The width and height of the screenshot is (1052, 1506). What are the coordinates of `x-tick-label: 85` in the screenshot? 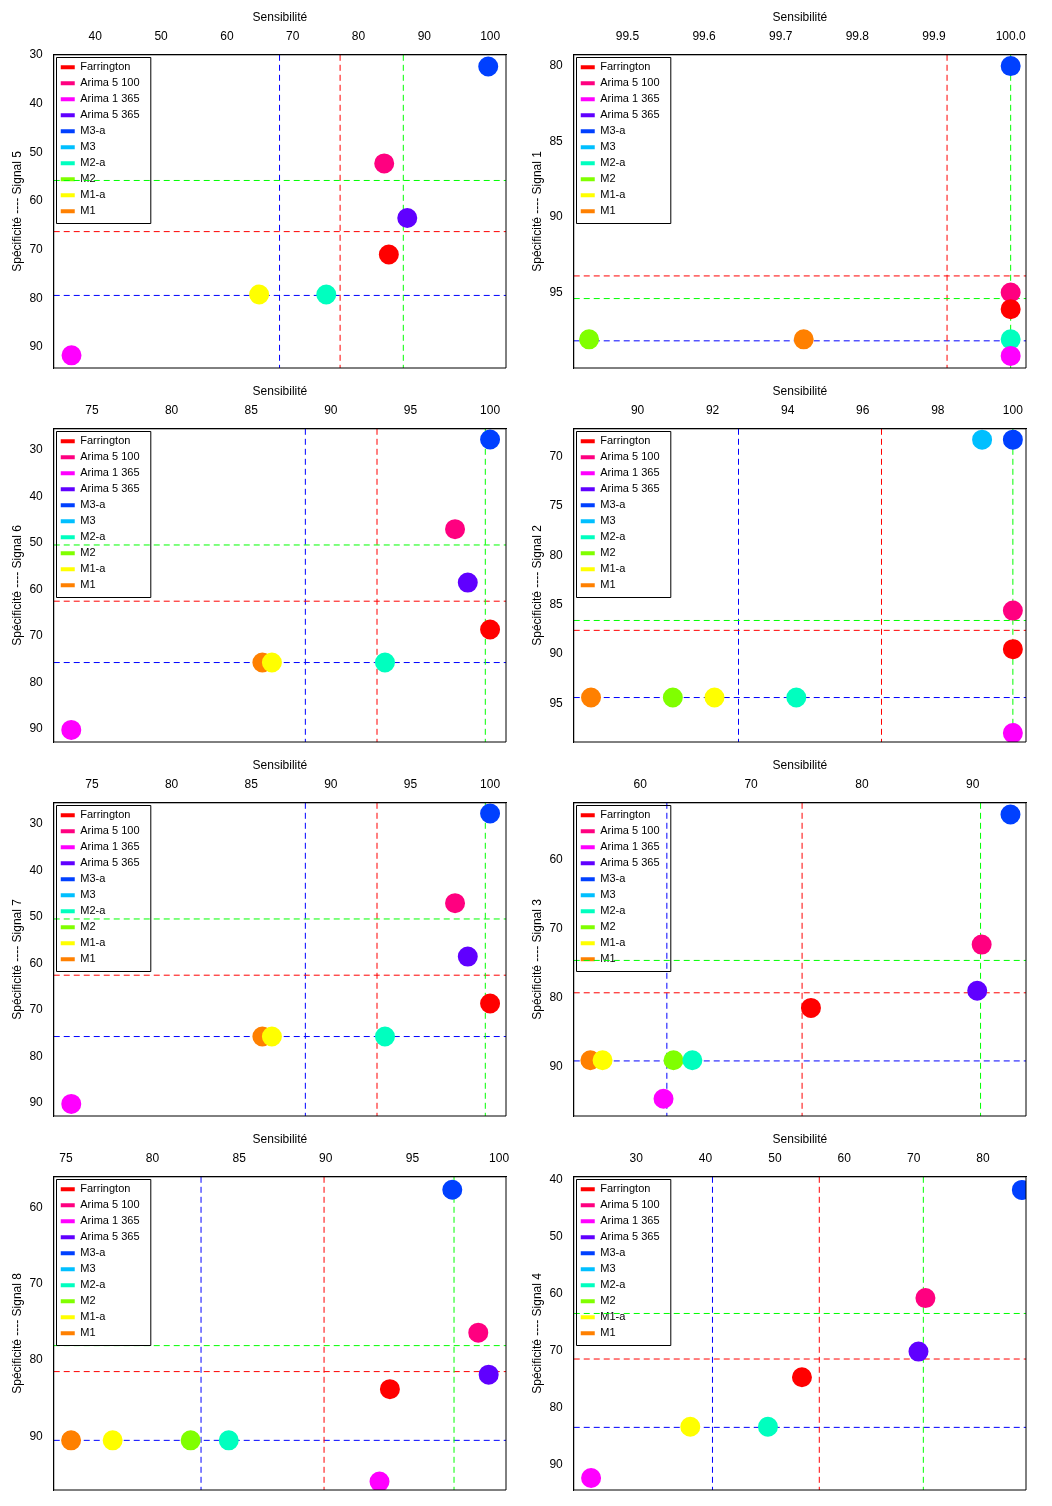 It's located at (251, 783).